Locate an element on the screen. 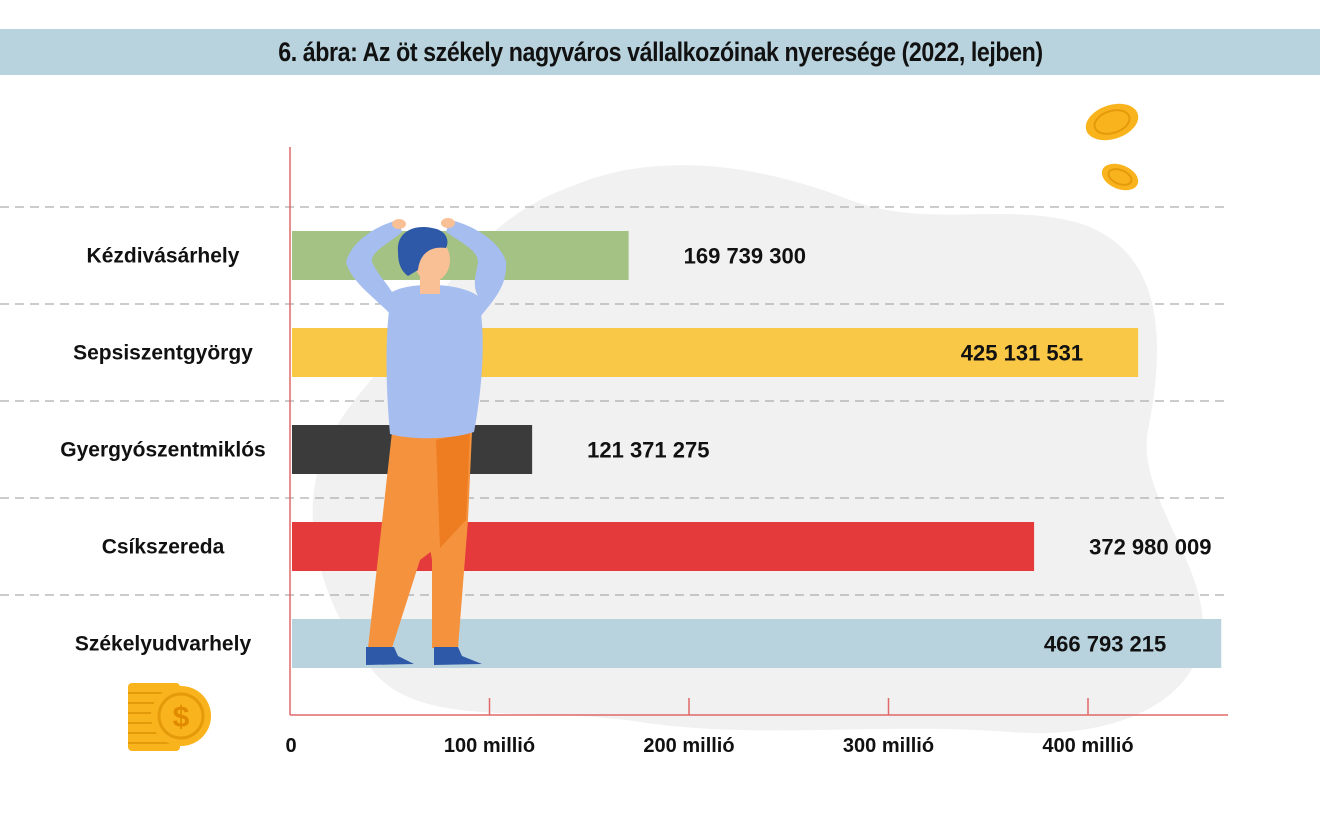  person-hand-right is located at coordinates (448, 223).